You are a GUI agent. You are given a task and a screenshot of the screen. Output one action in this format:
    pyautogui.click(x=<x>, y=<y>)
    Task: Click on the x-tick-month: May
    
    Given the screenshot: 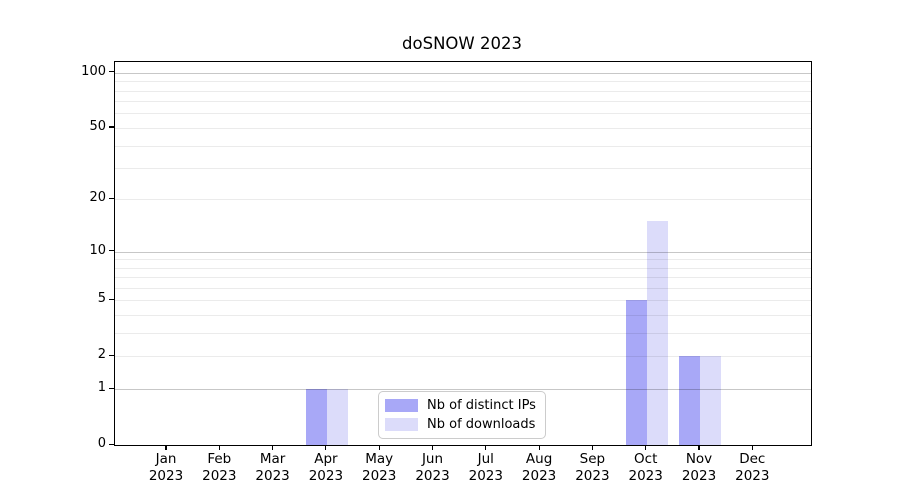 What is the action you would take?
    pyautogui.click(x=379, y=459)
    